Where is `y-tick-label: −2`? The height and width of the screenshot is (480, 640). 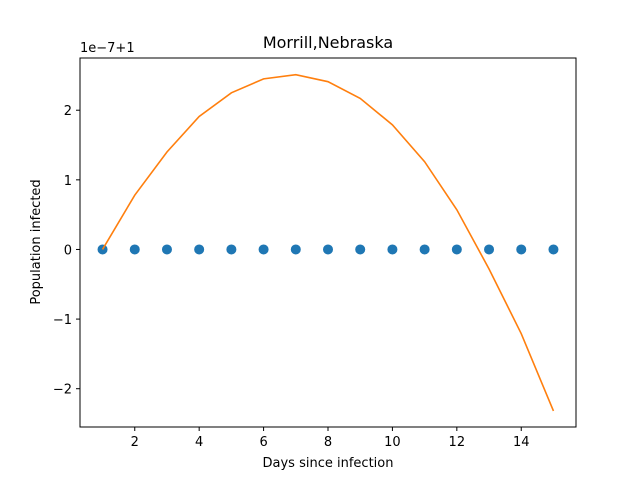 y-tick-label: −2 is located at coordinates (62, 390).